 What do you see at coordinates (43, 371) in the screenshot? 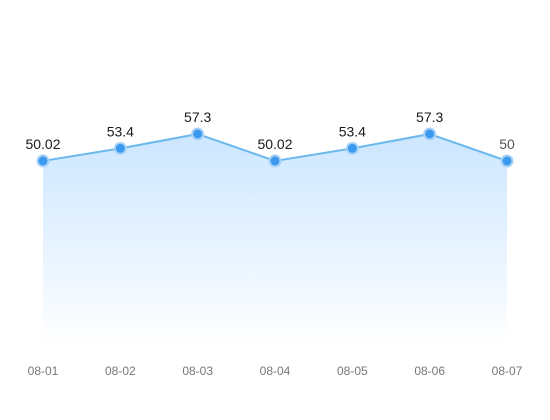
I see `x-tick-label: 08-01` at bounding box center [43, 371].